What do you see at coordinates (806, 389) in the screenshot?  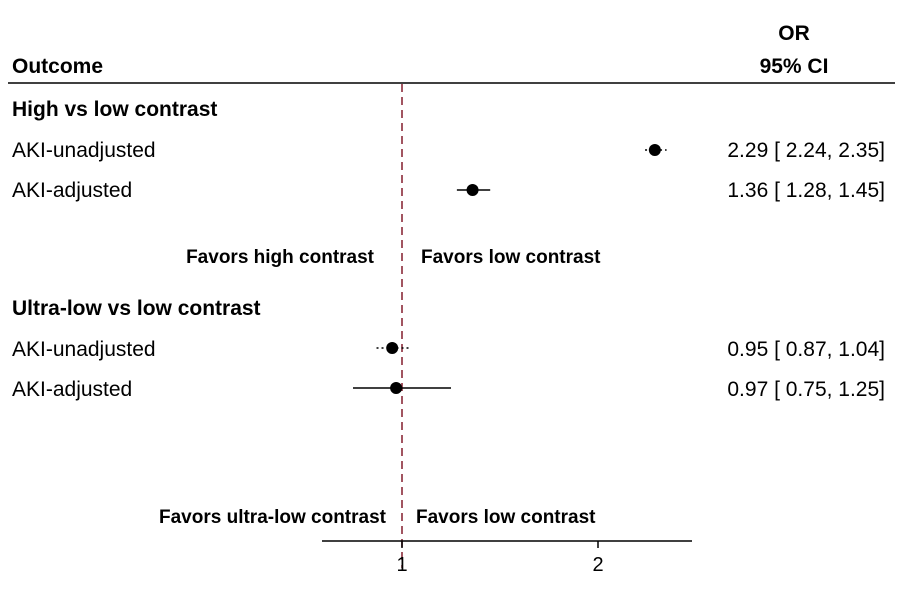 I see `row-value-g2-r2: 0.97 [ 0.75, 1.25]` at bounding box center [806, 389].